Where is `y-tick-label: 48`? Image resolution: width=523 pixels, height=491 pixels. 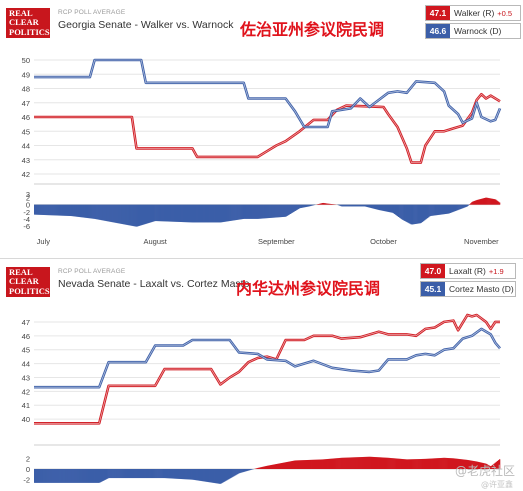
y-tick-label: 48 is located at coordinates (26, 89).